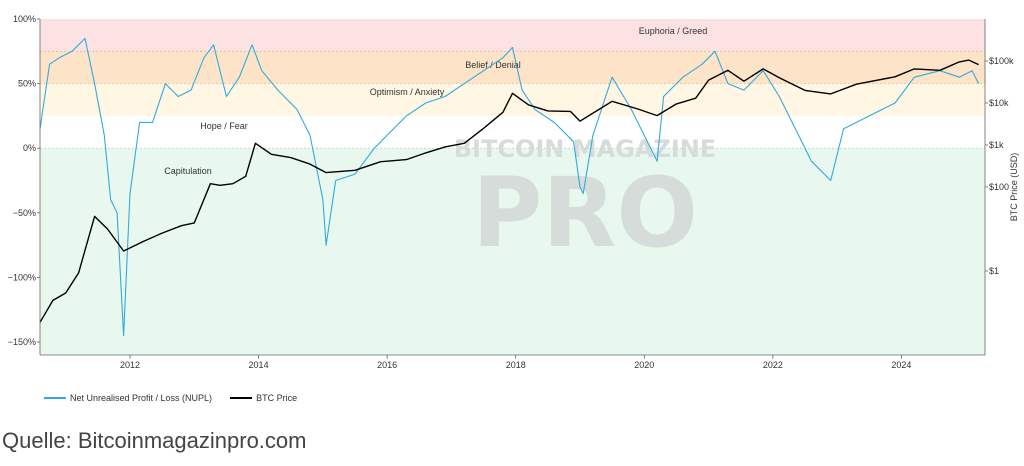  What do you see at coordinates (27, 84) in the screenshot?
I see `y-left-tick-label-1: 50%` at bounding box center [27, 84].